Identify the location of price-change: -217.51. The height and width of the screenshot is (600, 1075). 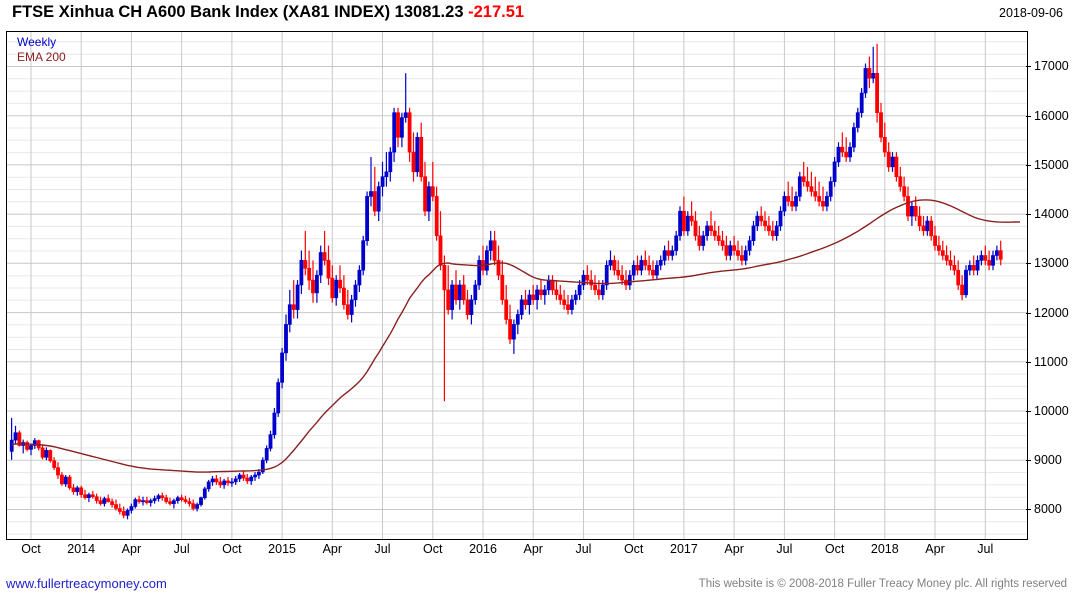
(496, 12).